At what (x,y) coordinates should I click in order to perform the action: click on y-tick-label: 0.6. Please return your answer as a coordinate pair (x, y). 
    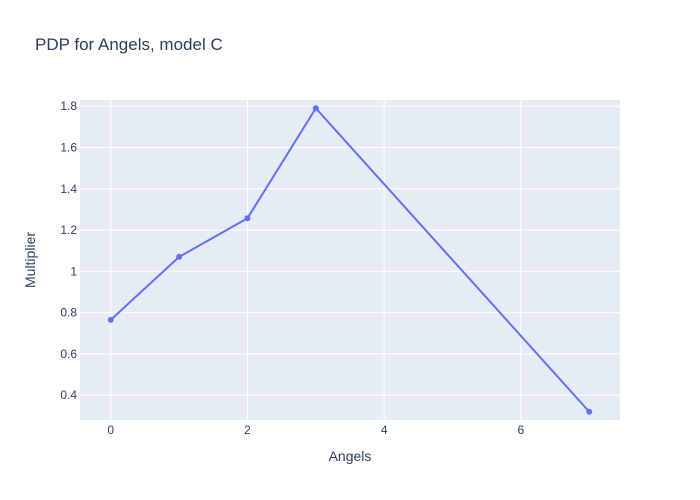
    Looking at the image, I should click on (68, 354).